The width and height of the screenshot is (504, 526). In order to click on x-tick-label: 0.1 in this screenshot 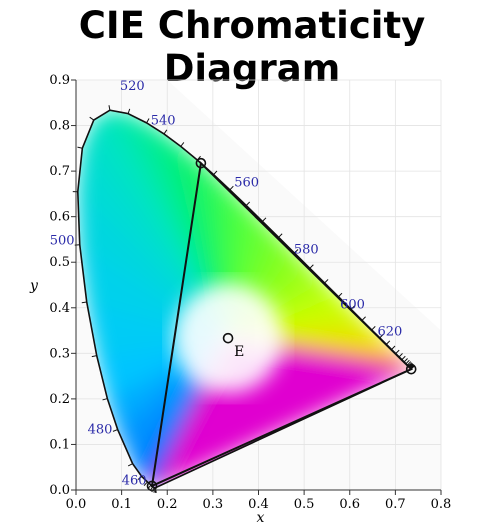, I will do `click(121, 504)`.